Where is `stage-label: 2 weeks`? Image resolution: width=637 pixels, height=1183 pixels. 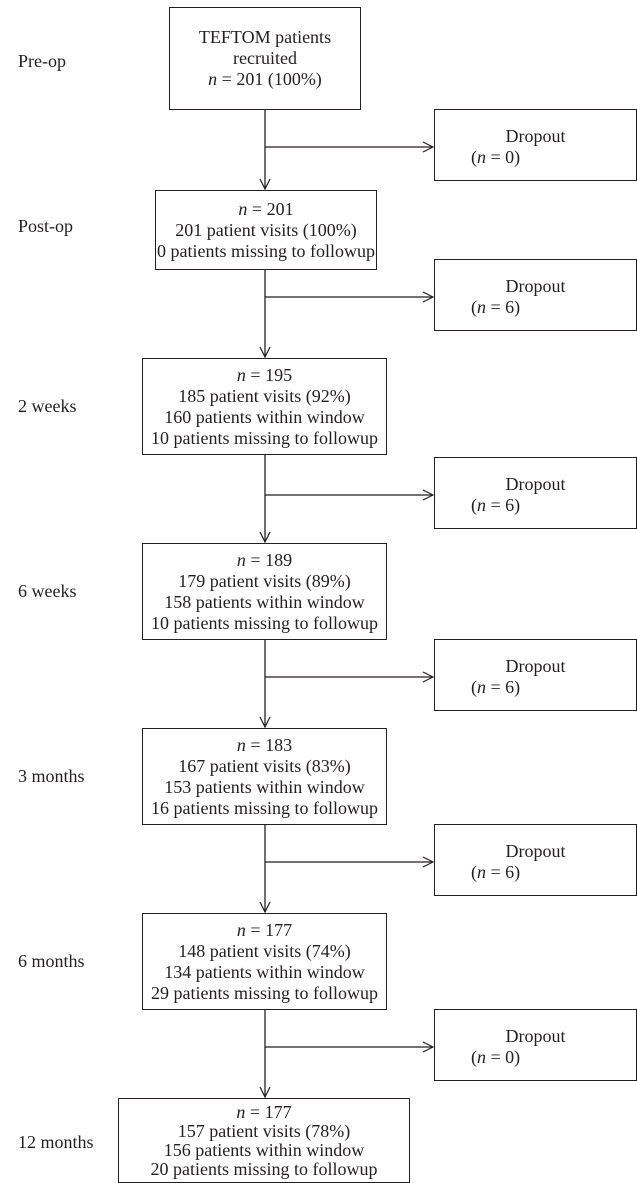 stage-label: 2 weeks is located at coordinates (47, 406).